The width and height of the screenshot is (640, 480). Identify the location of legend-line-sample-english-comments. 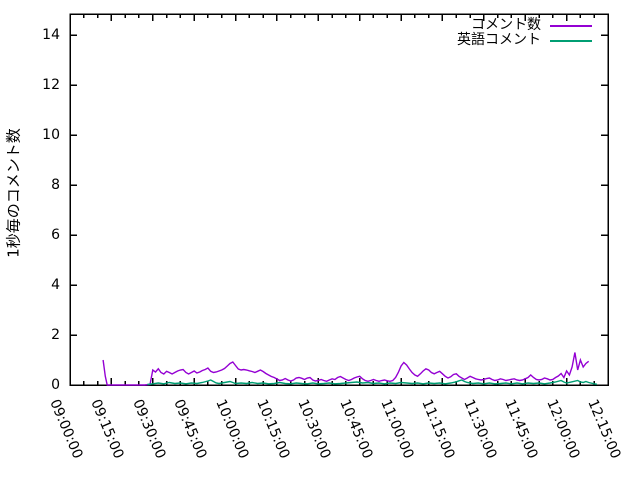
(571, 40).